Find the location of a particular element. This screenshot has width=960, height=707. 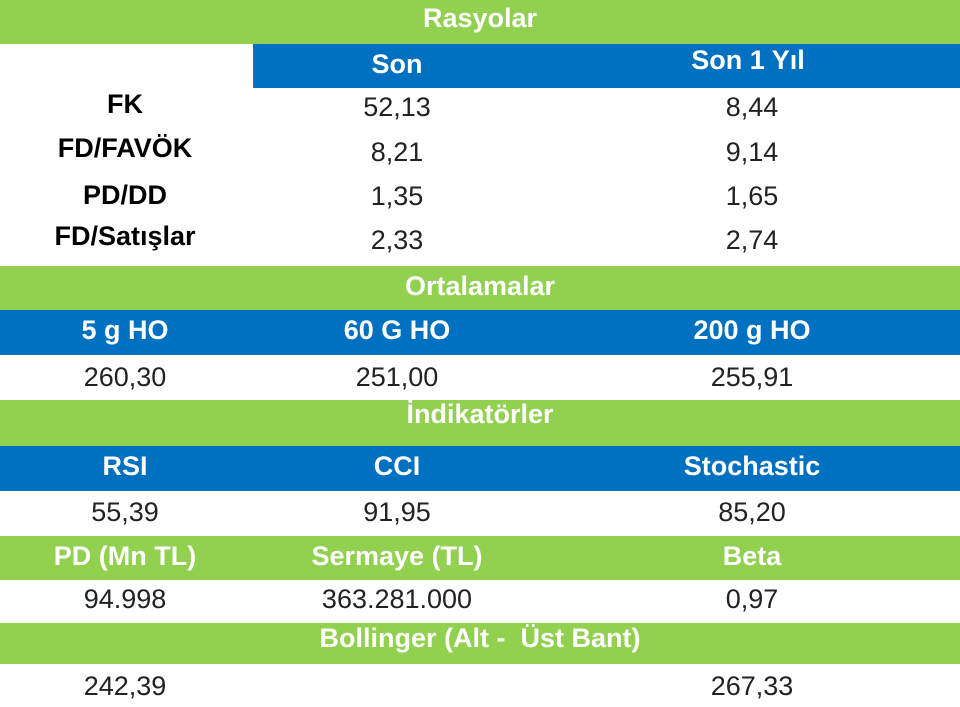

section-title: Bollinger (Alt - Üst Bant) is located at coordinates (480, 638).